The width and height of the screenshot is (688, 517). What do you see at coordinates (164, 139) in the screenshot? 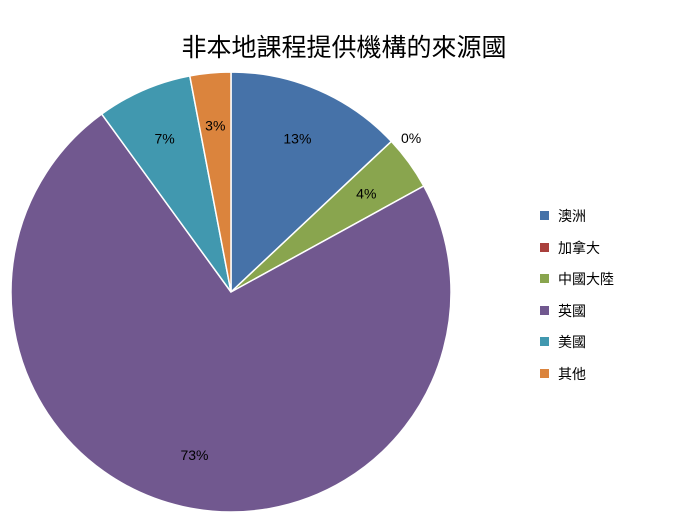
I see `pie-data-label-4: 7%` at bounding box center [164, 139].